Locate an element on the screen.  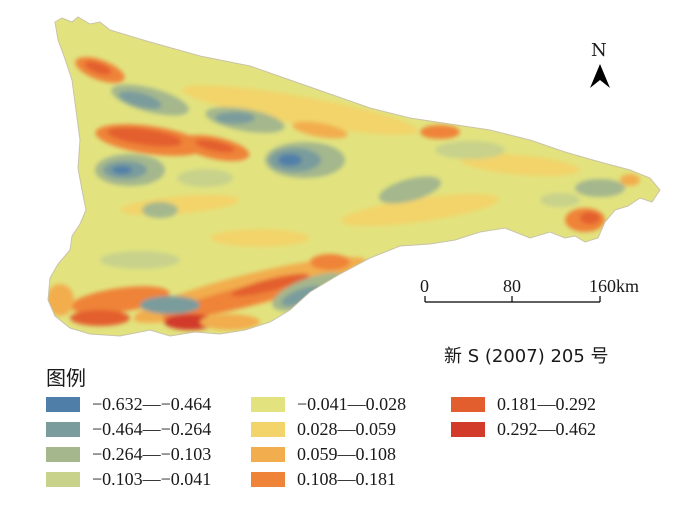
scale-bar is located at coordinates (512, 299).